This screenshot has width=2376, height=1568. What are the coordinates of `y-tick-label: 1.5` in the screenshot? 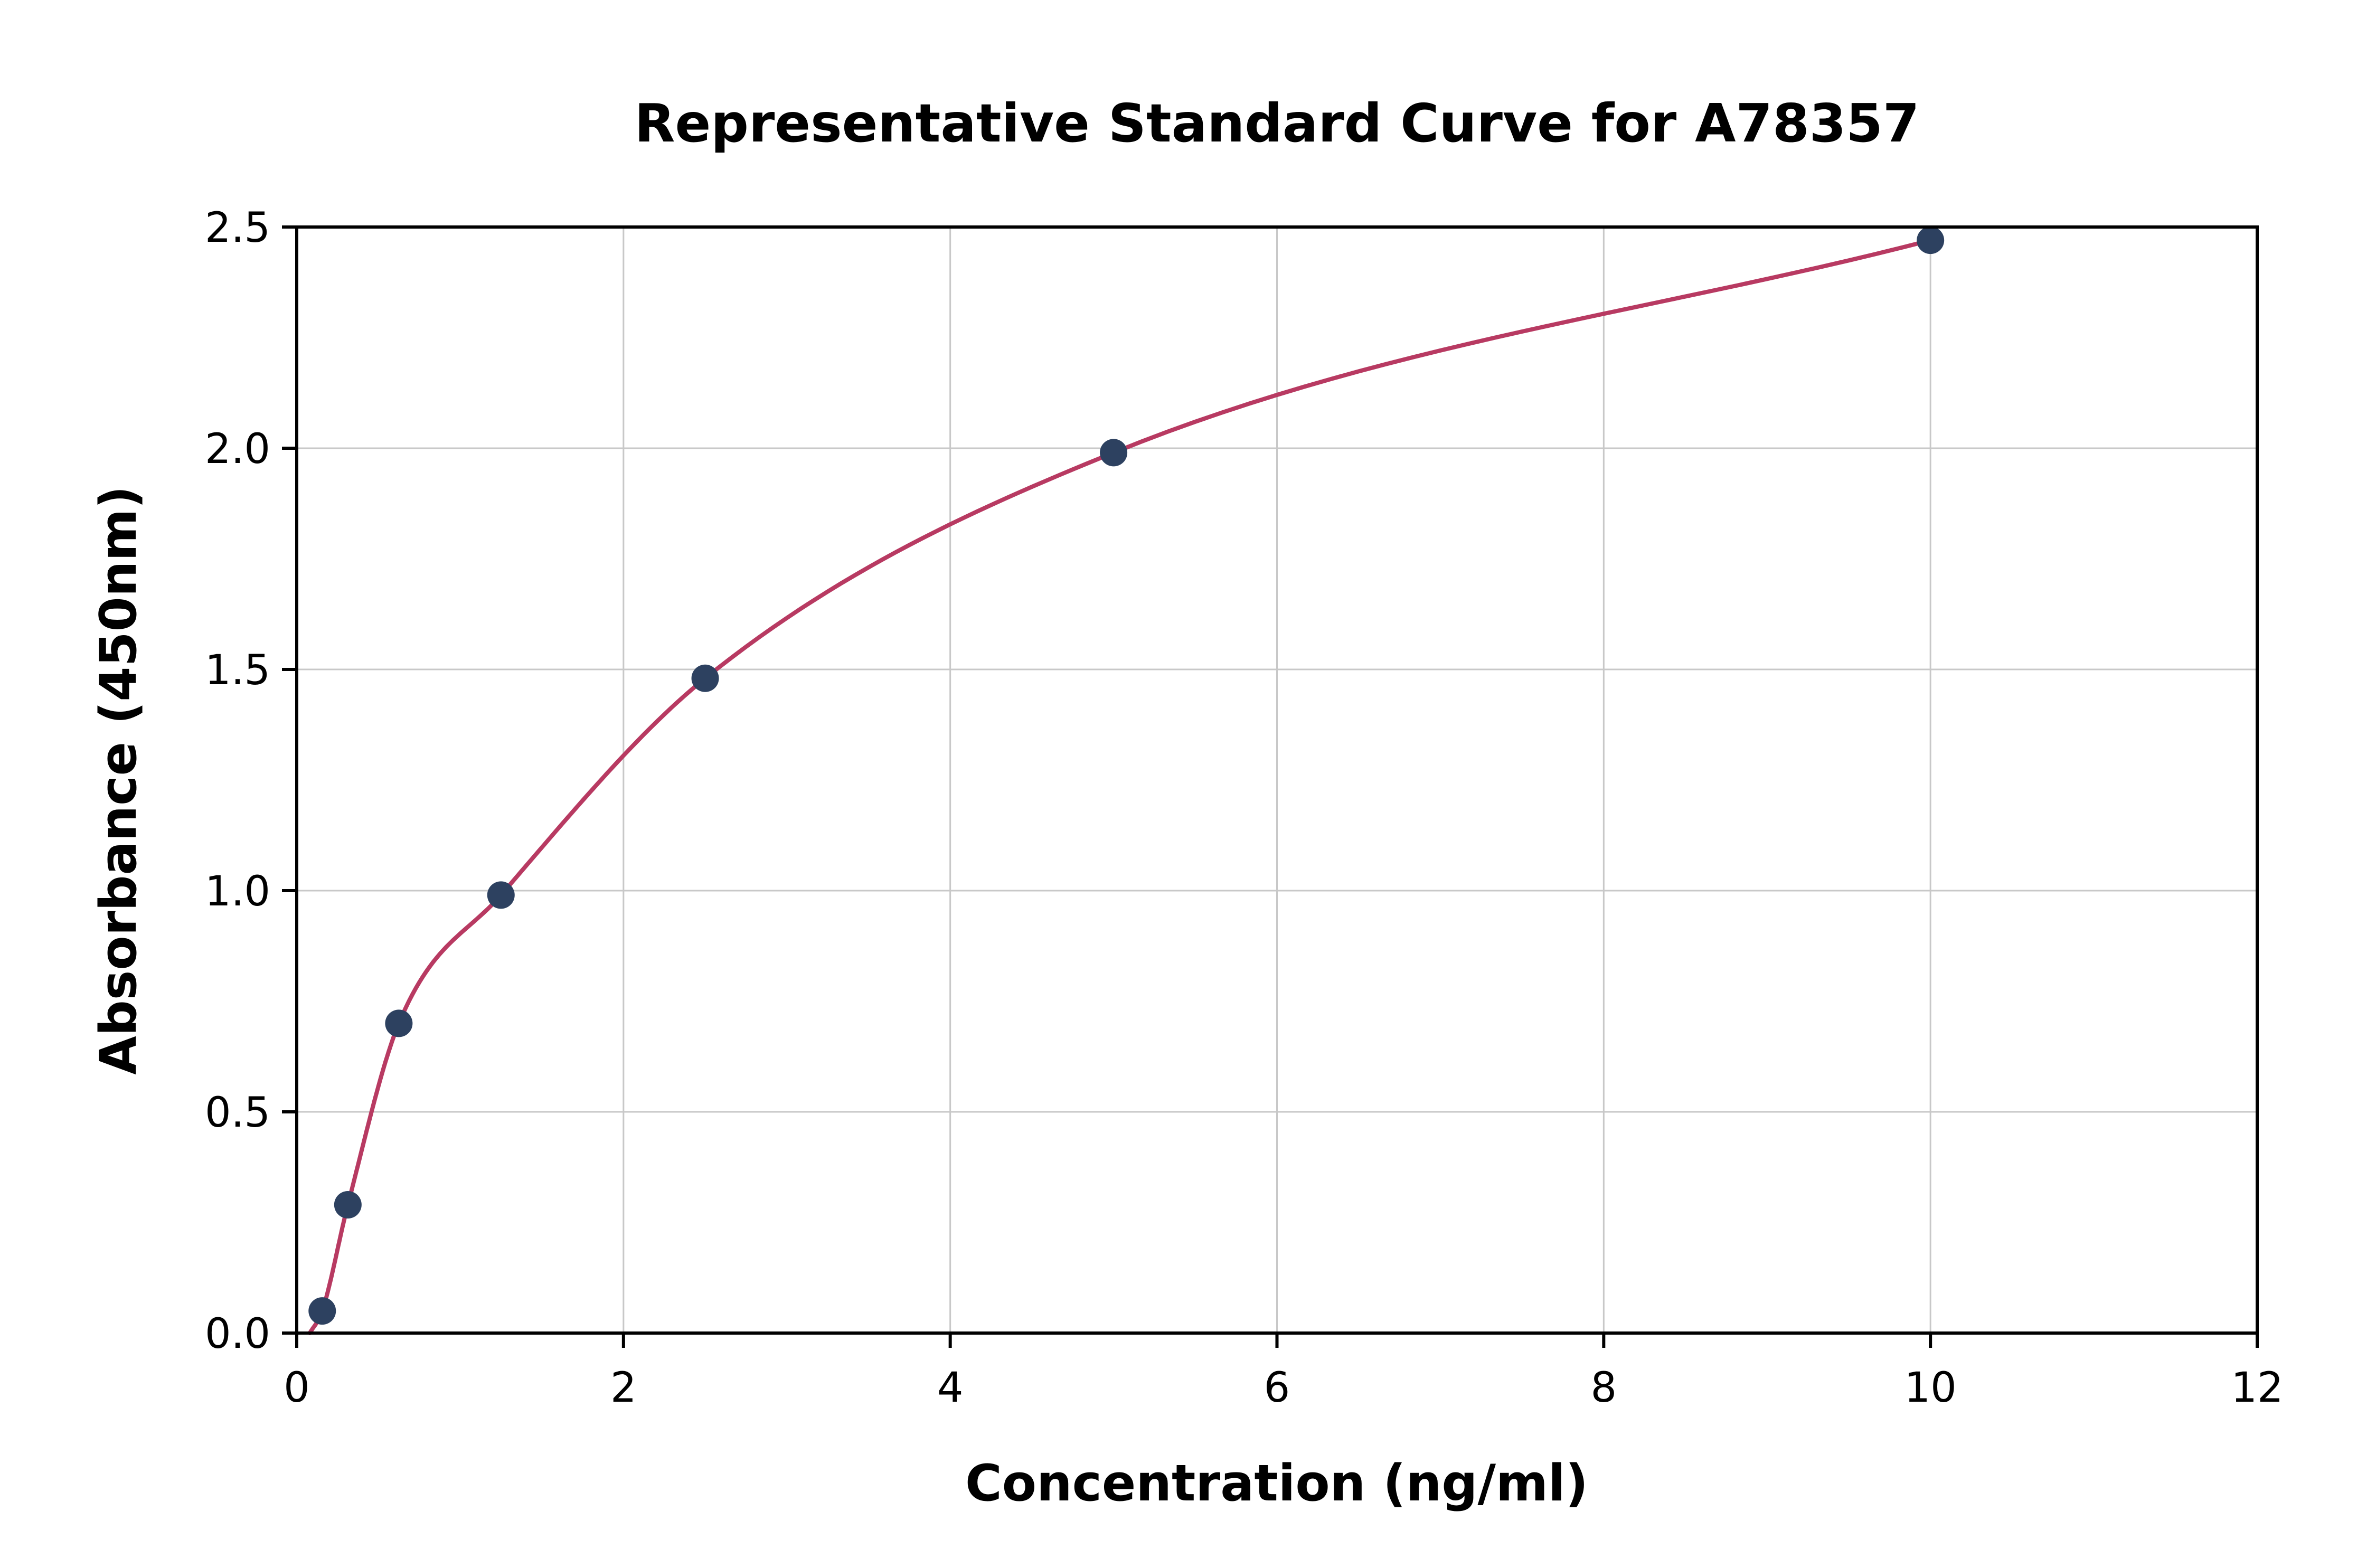 It's located at (237, 670).